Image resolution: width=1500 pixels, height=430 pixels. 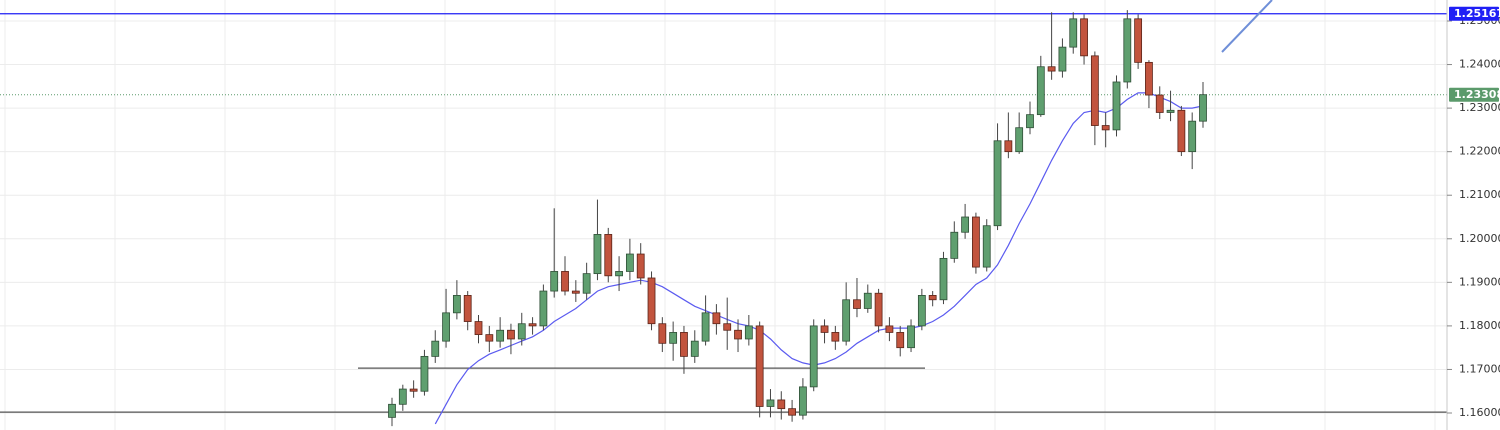 What do you see at coordinates (1479, 64) in the screenshot?
I see `y-tick-label: 1.24000` at bounding box center [1479, 64].